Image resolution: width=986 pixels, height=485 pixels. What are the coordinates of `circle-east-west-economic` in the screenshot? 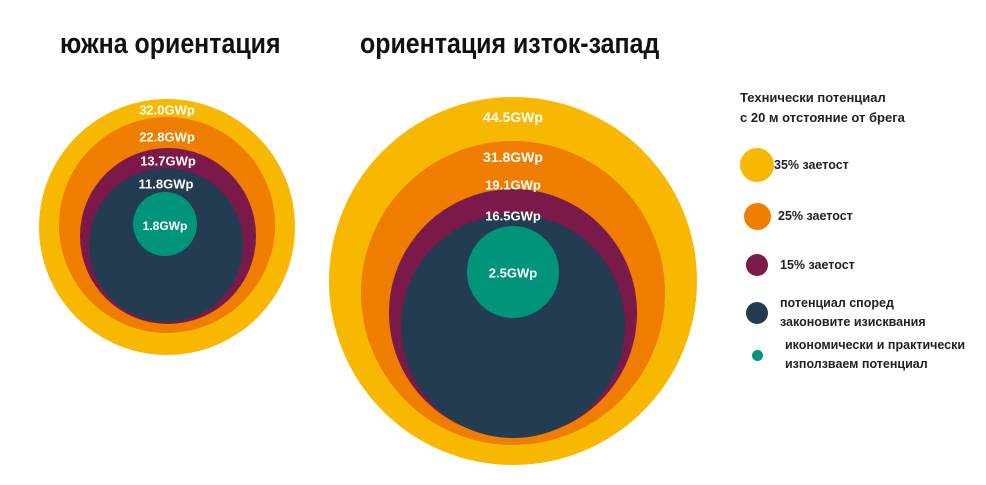 It's located at (513, 272).